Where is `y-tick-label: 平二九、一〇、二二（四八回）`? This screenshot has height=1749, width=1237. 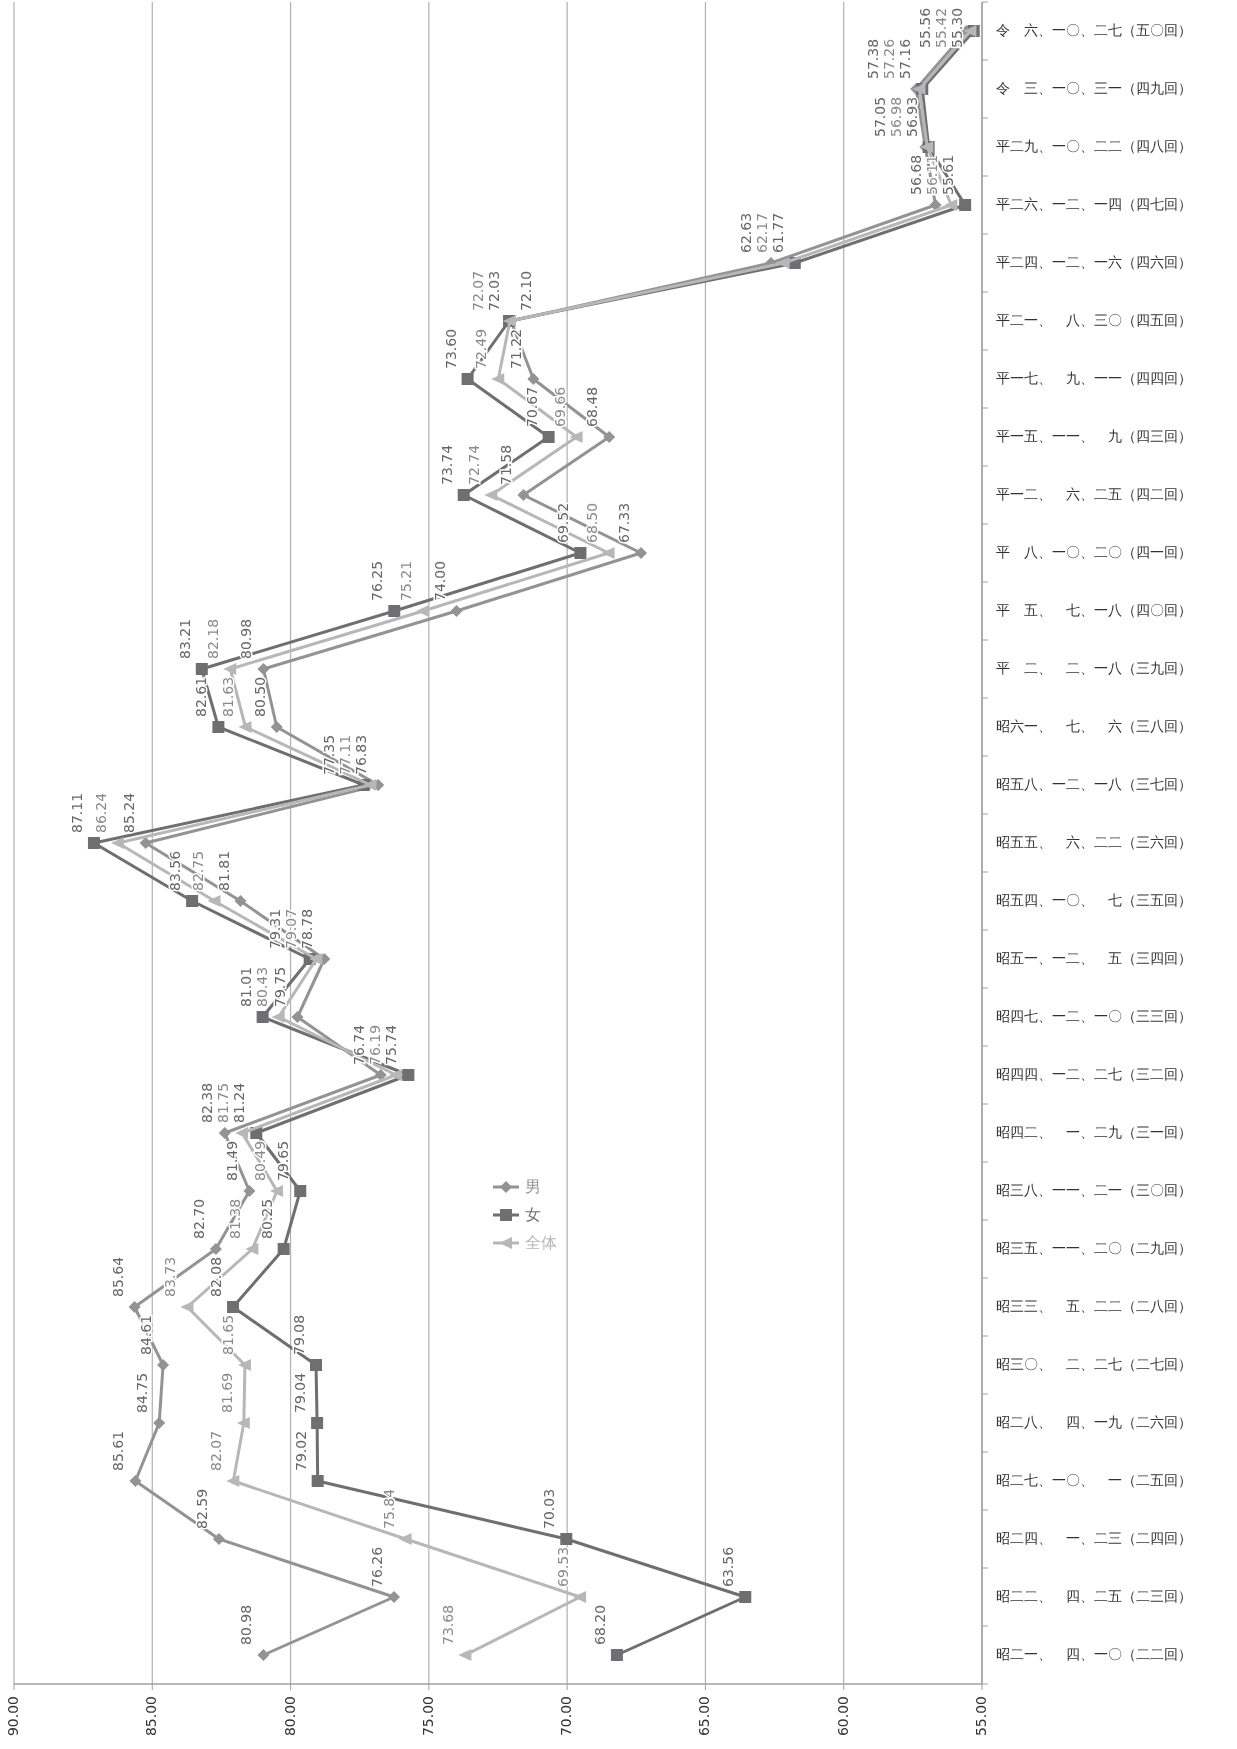
y-tick-label: 平二九、一〇、二二（四八回） is located at coordinates (1094, 146).